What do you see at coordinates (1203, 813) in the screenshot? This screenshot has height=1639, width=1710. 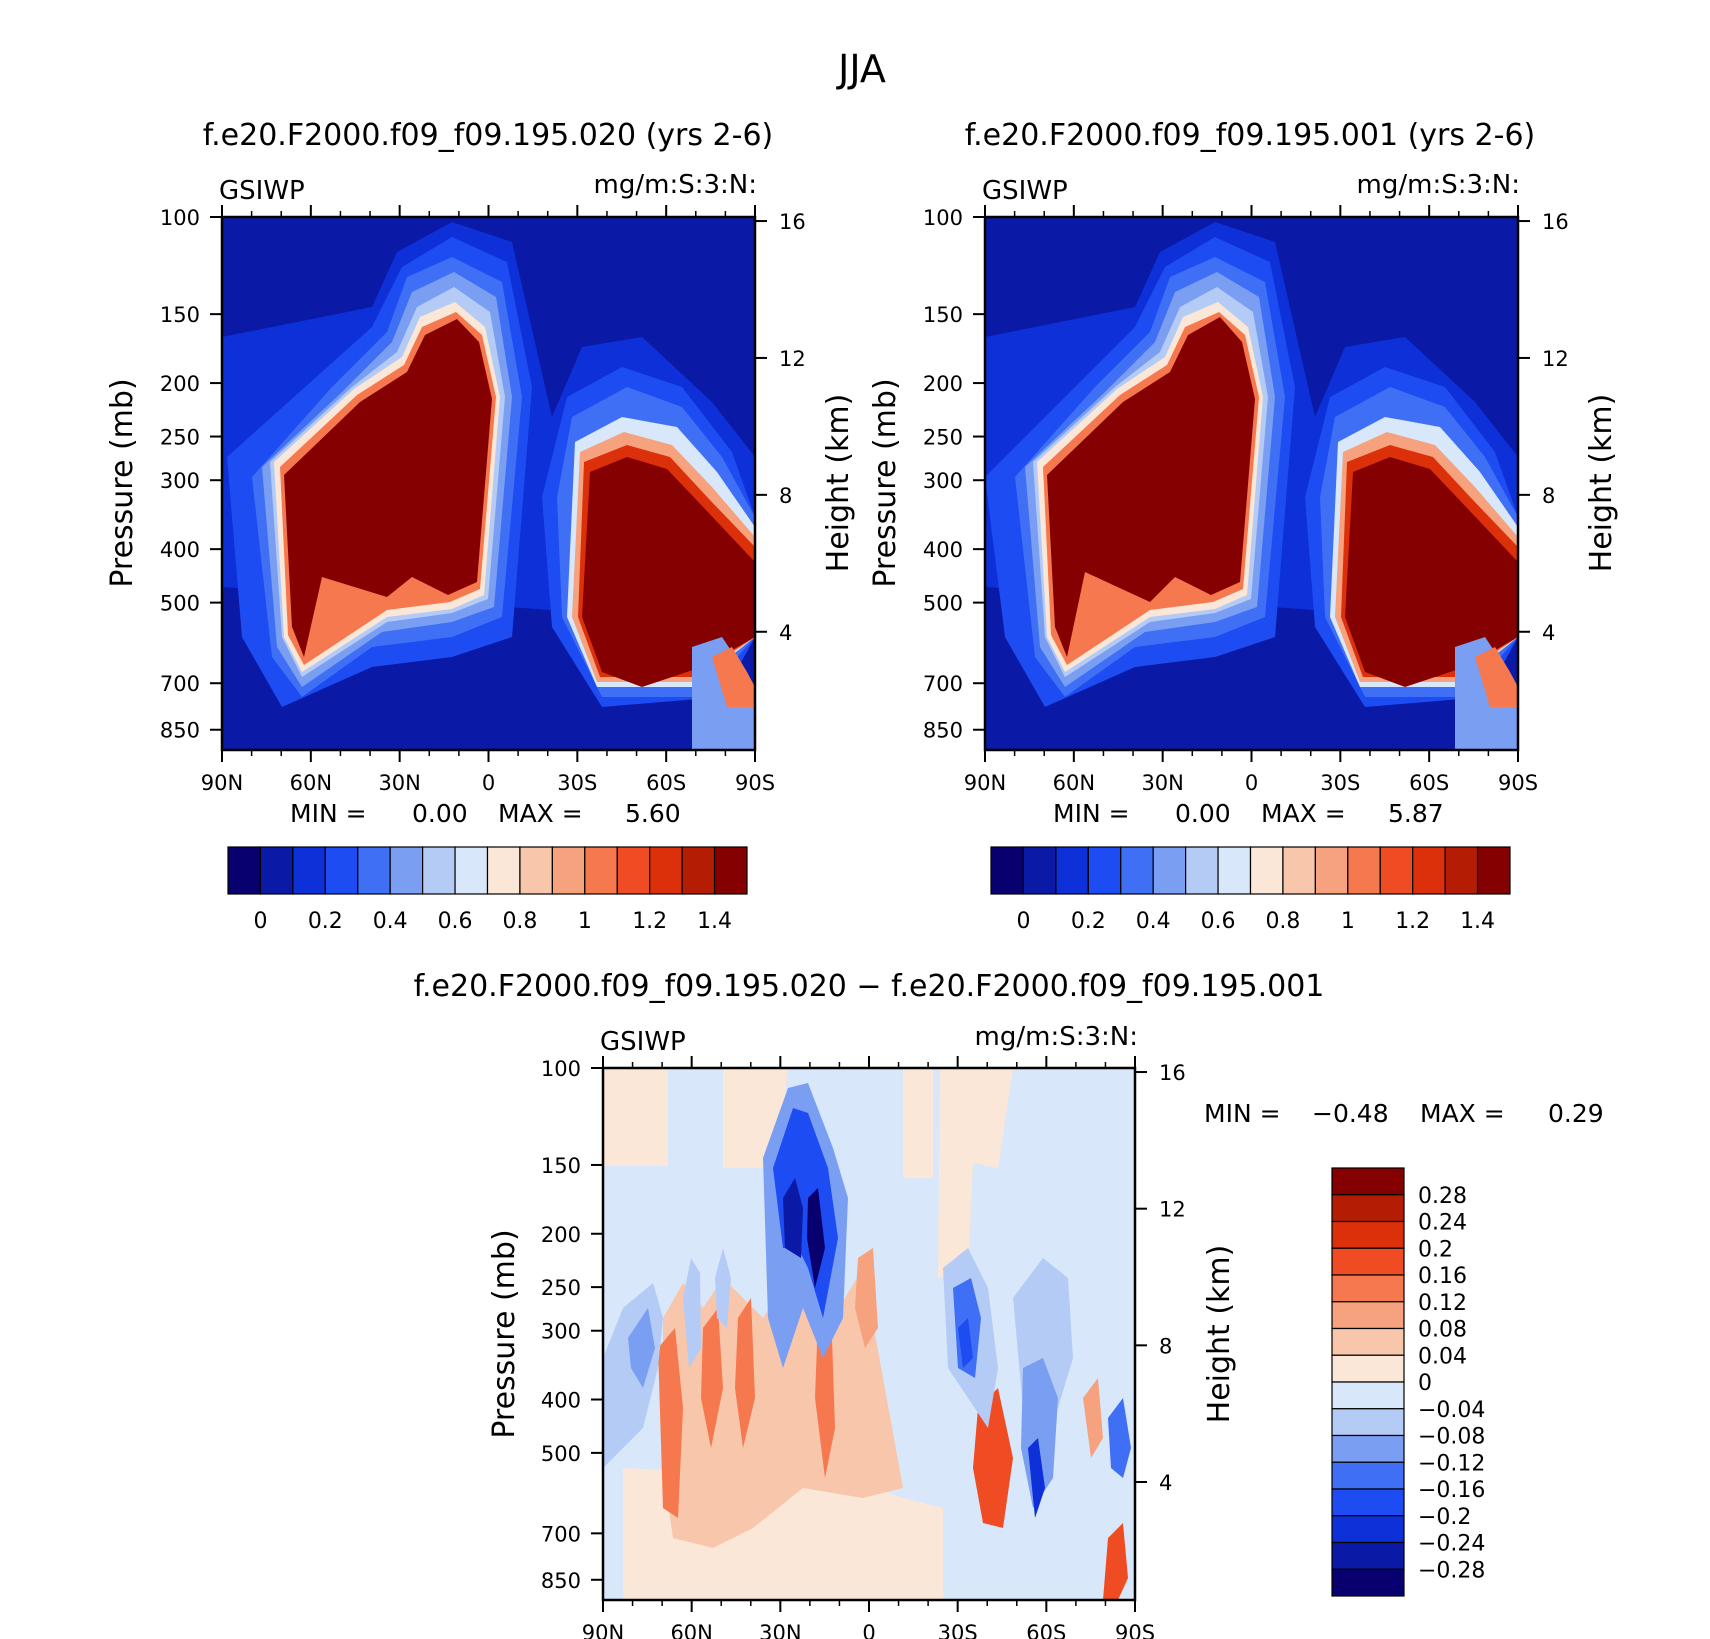 I see `panel-2-min-value: 0.00` at bounding box center [1203, 813].